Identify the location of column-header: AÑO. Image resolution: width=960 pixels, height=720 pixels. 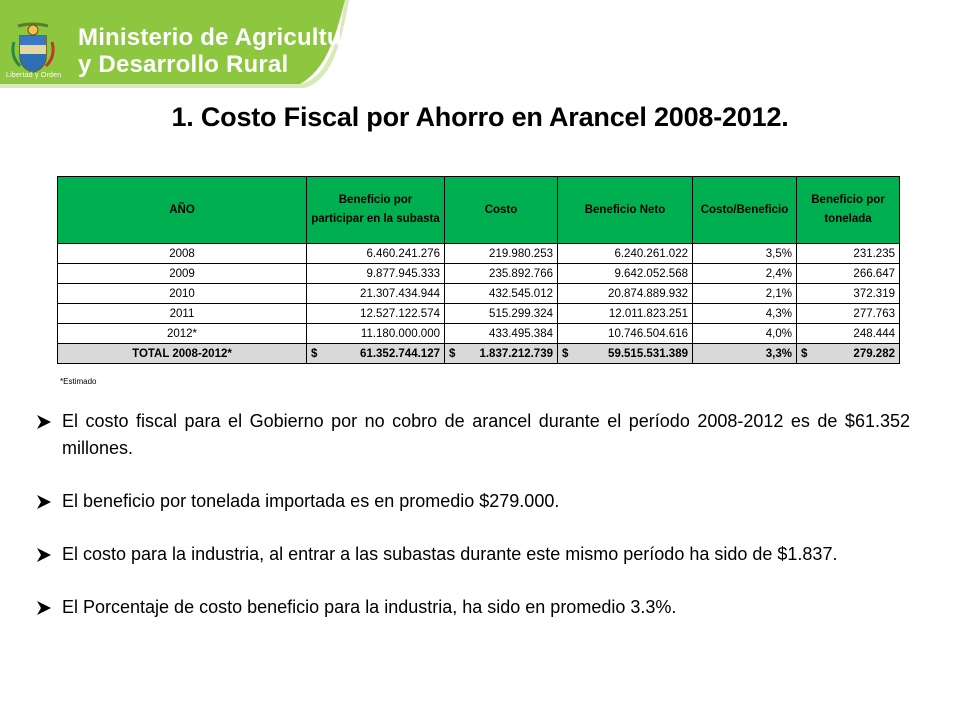
(182, 210).